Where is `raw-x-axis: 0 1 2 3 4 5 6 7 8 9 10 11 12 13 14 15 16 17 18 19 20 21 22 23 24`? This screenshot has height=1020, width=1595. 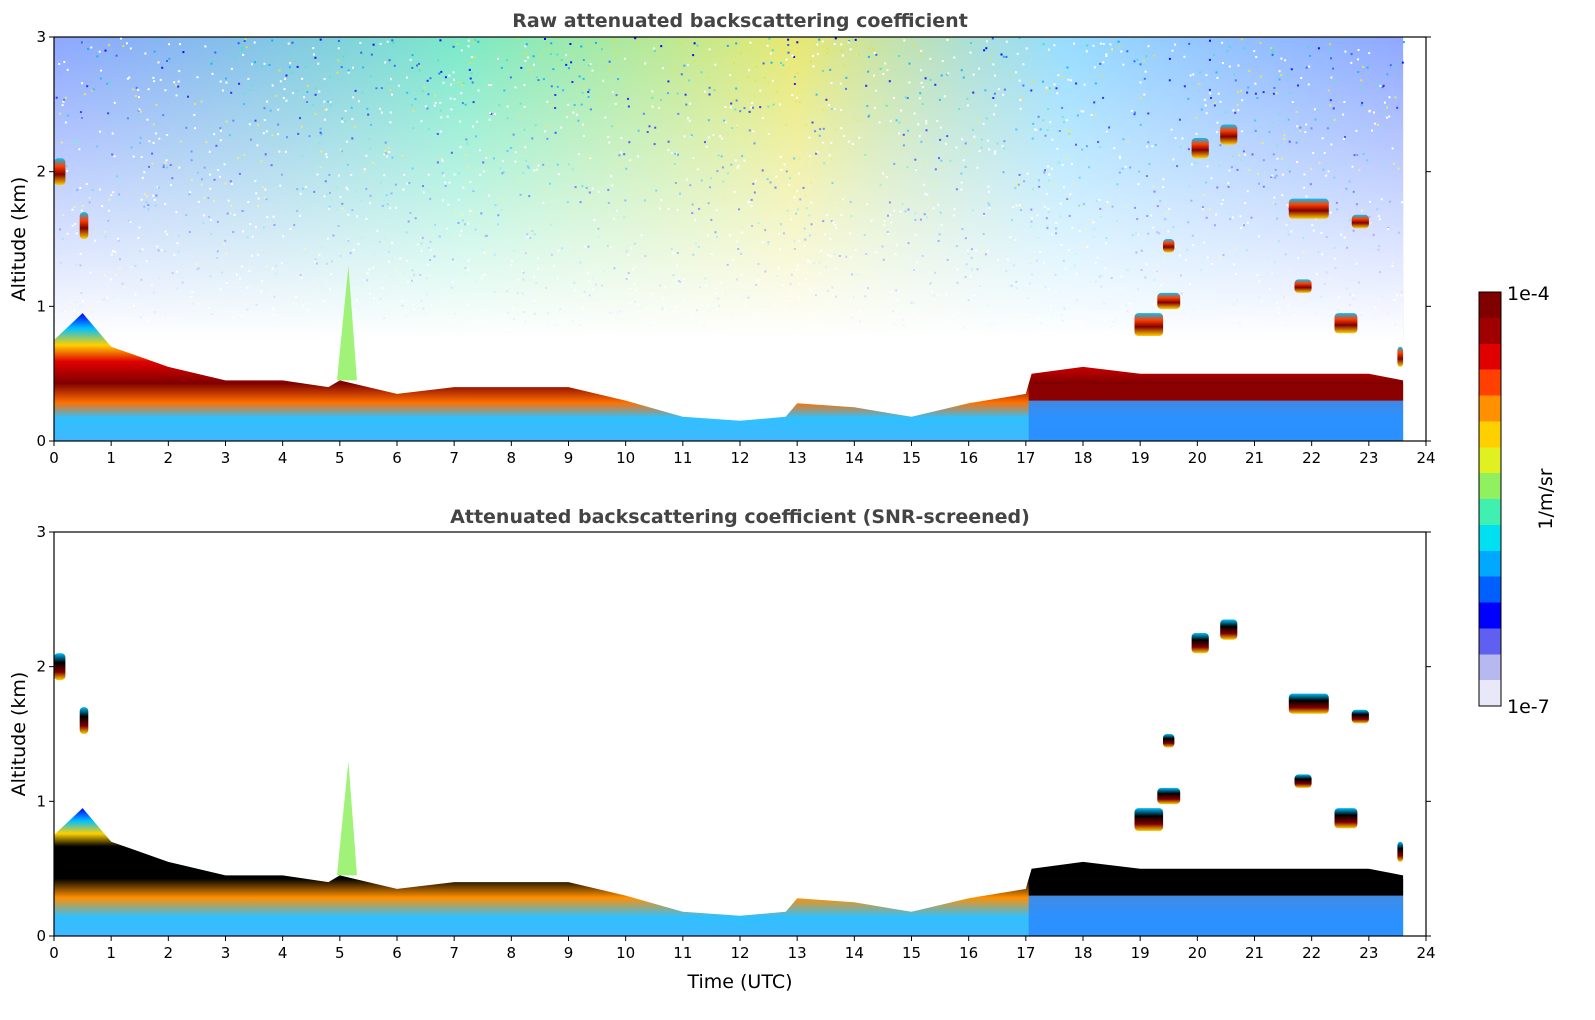
raw-x-axis: 0 1 2 3 4 5 6 7 8 9 10 11 12 13 14 15 16 17 18 19 20 21 22 23 24 is located at coordinates (742, 454).